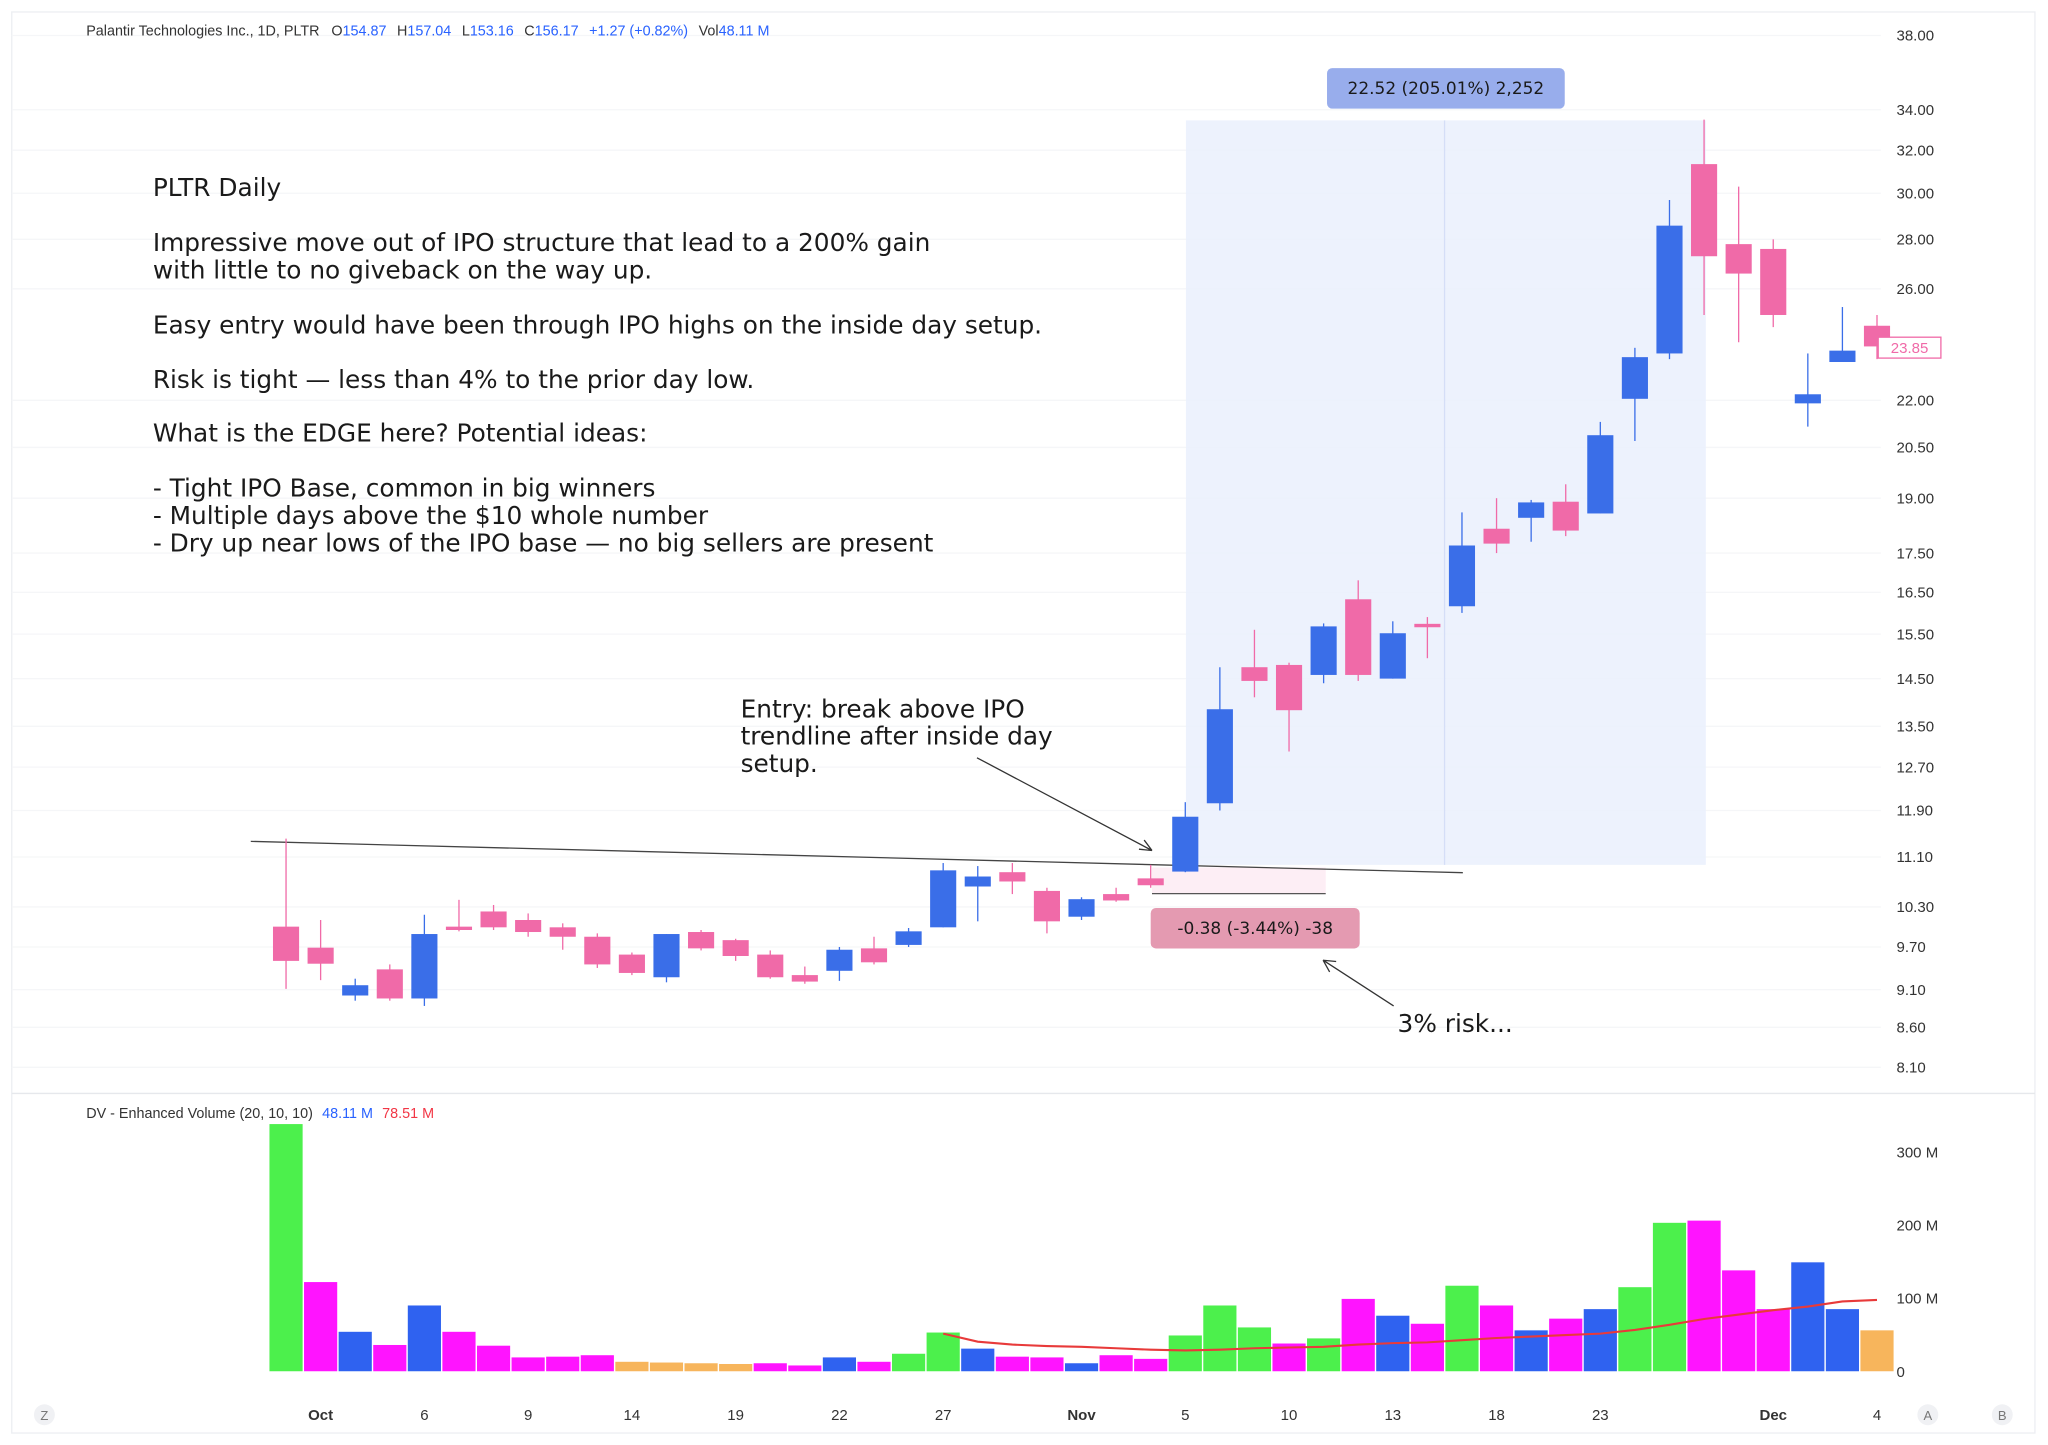  What do you see at coordinates (1928, 1415) in the screenshot?
I see `auto-scale-button: A` at bounding box center [1928, 1415].